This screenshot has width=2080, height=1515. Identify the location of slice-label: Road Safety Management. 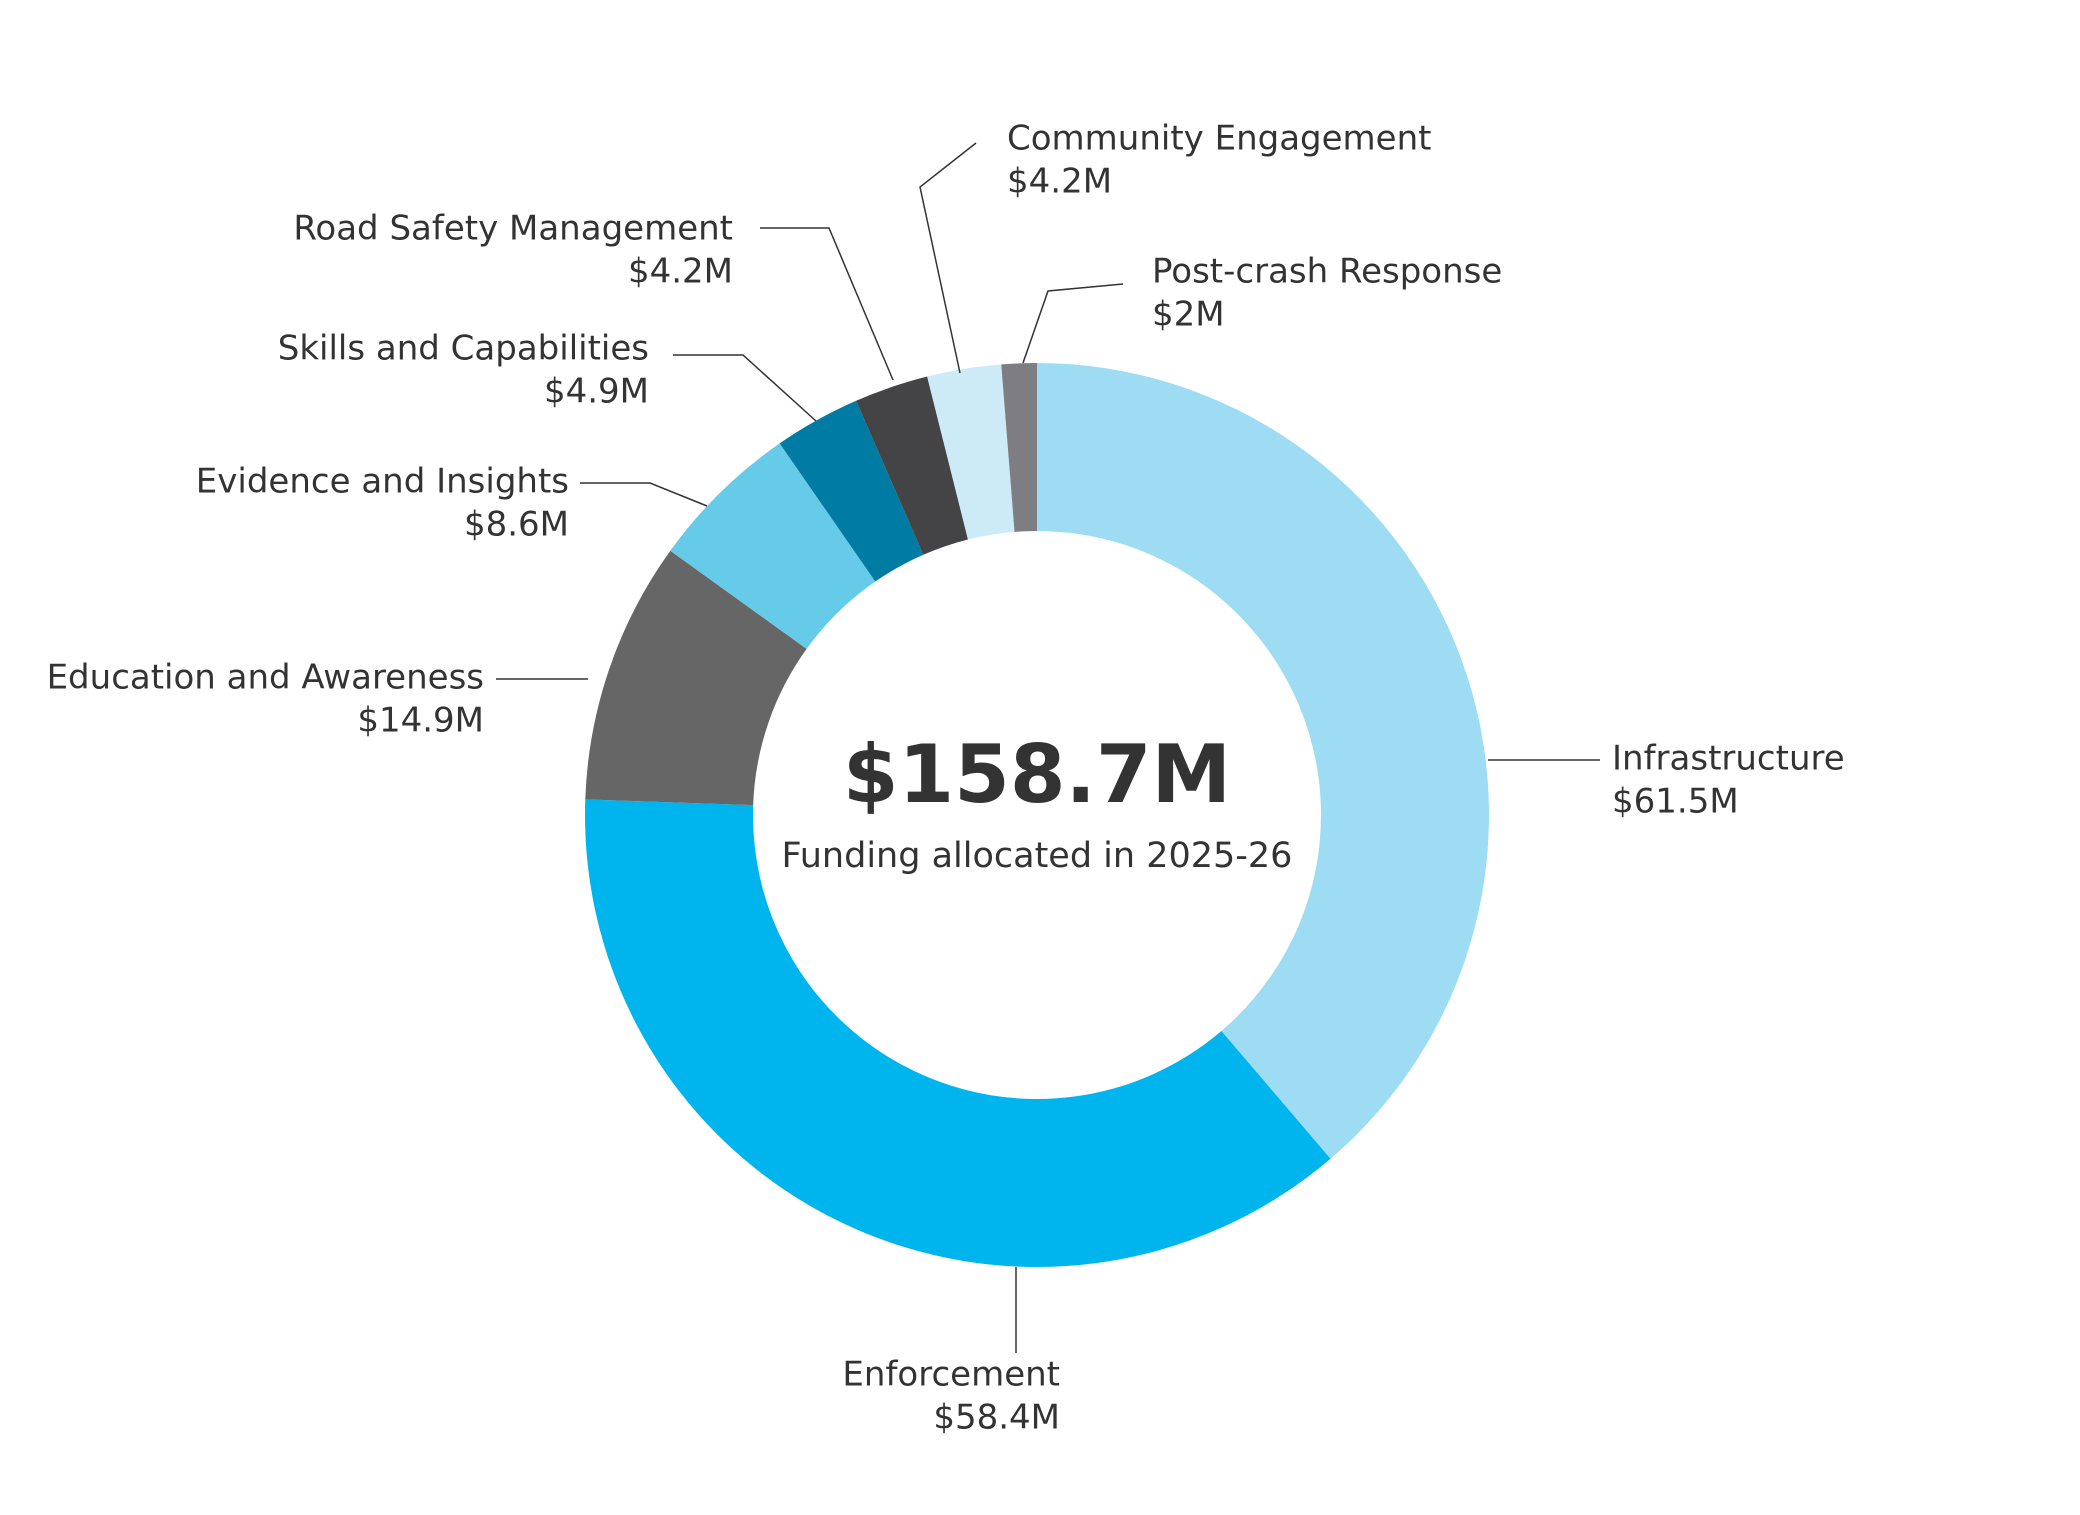
(513, 229).